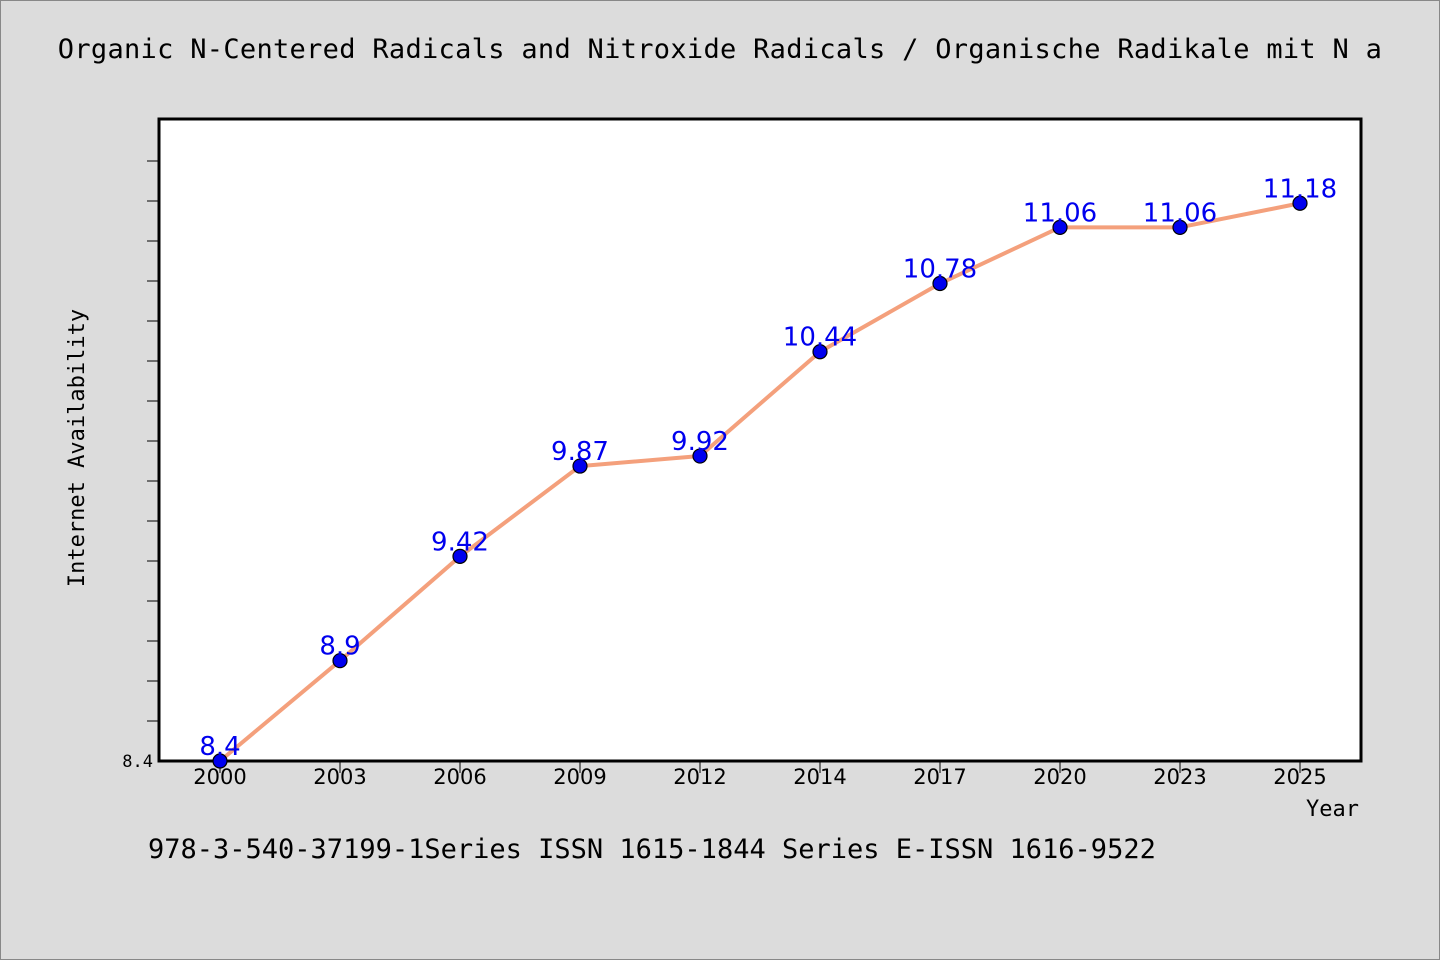 The width and height of the screenshot is (1440, 960). What do you see at coordinates (339, 777) in the screenshot?
I see `x-tick-label: 2003` at bounding box center [339, 777].